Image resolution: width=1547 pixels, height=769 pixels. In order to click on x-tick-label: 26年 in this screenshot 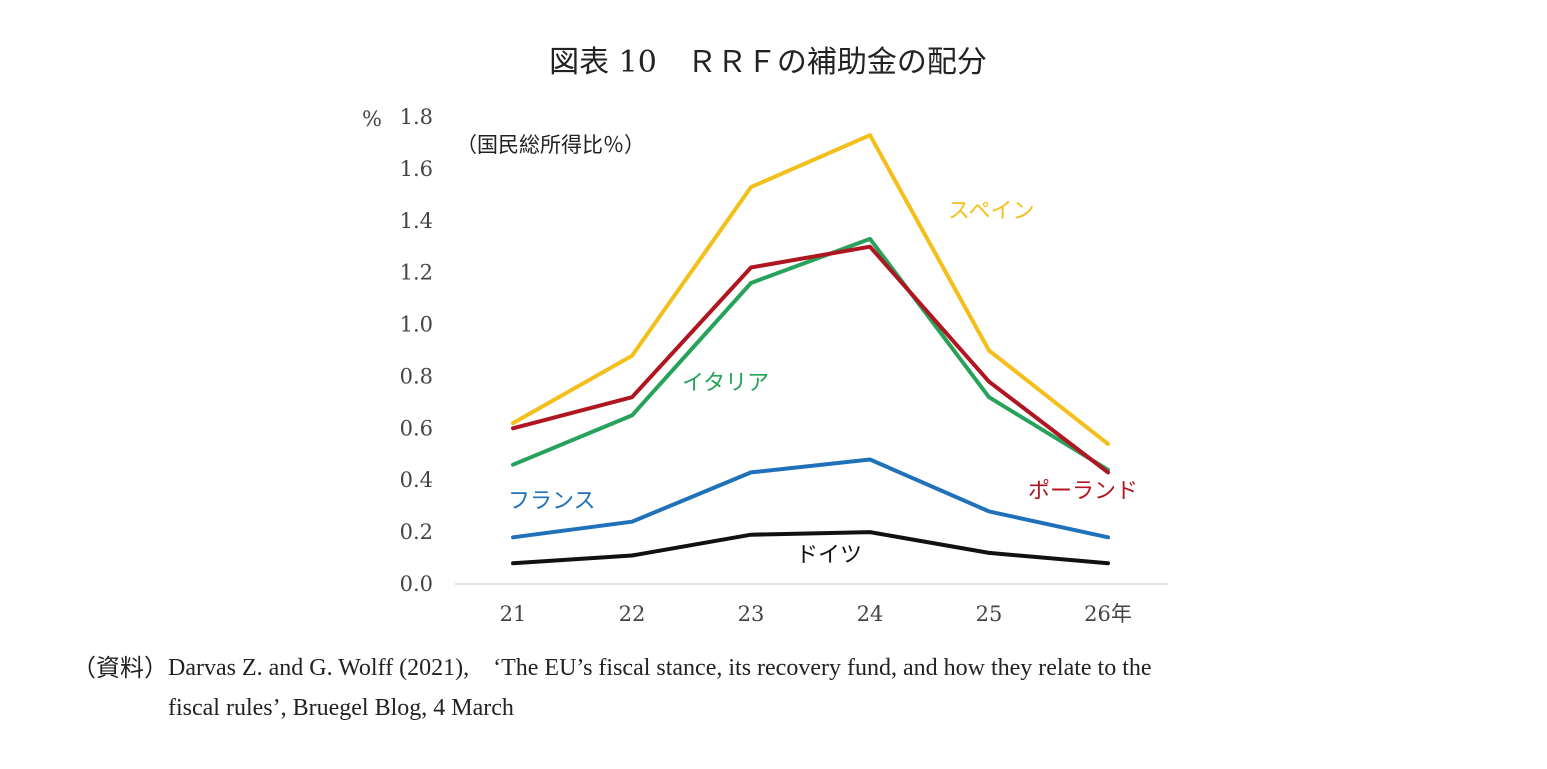, I will do `click(1108, 614)`.